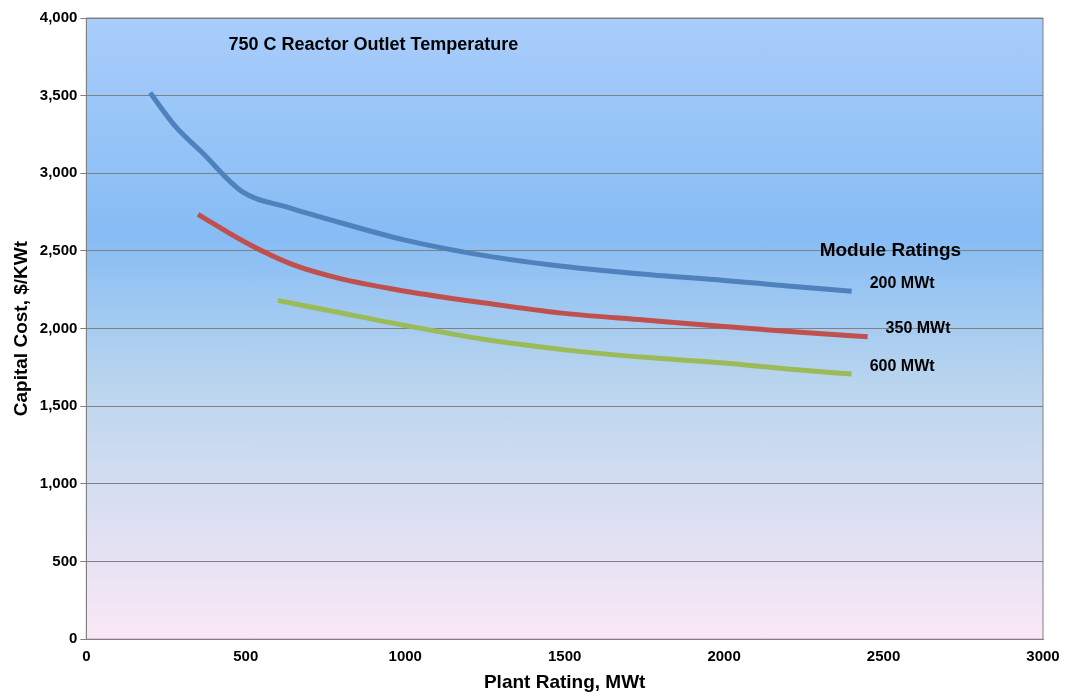 The image size is (1065, 696). Describe the element at coordinates (58, 483) in the screenshot. I see `y-tick-label: 1,000` at that location.